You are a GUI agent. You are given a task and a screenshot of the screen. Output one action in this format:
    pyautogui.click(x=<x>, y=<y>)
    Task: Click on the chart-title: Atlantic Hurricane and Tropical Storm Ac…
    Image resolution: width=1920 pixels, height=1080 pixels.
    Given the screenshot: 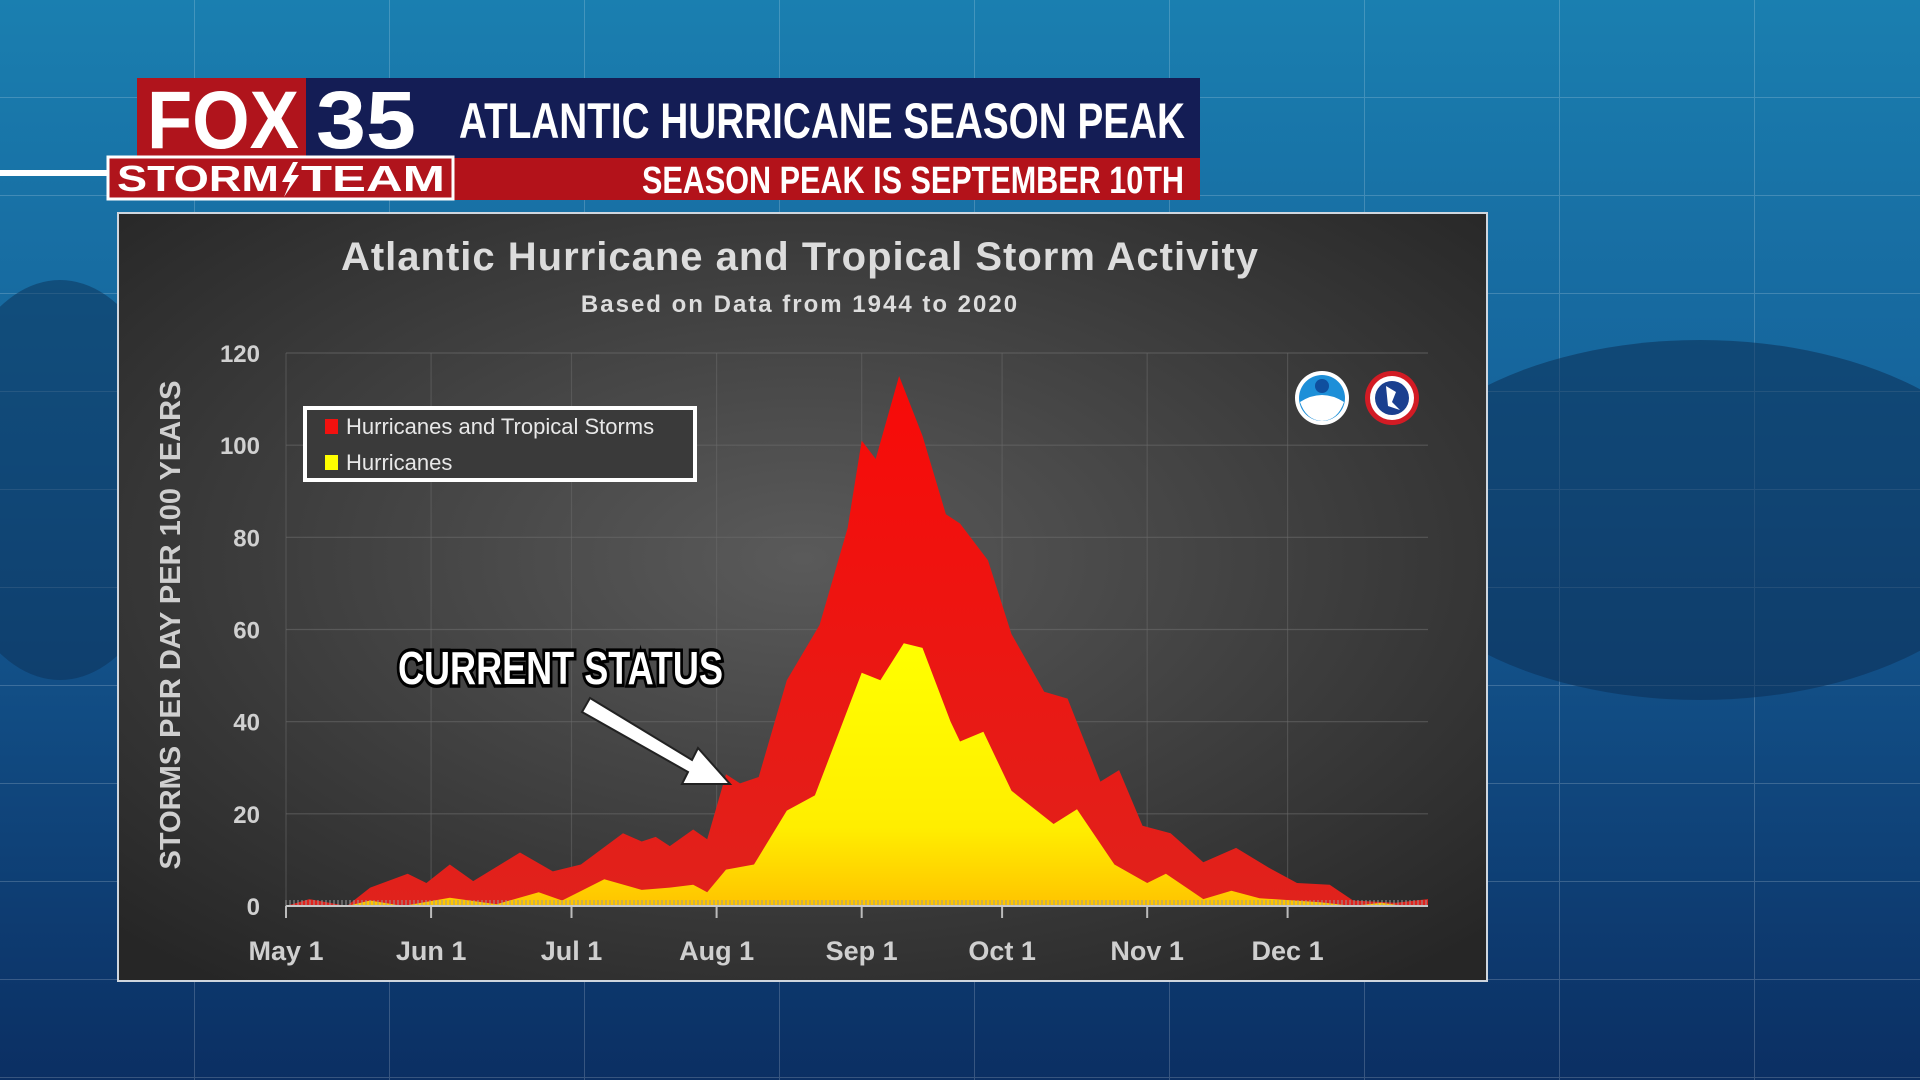 What is the action you would take?
    pyautogui.click(x=800, y=257)
    